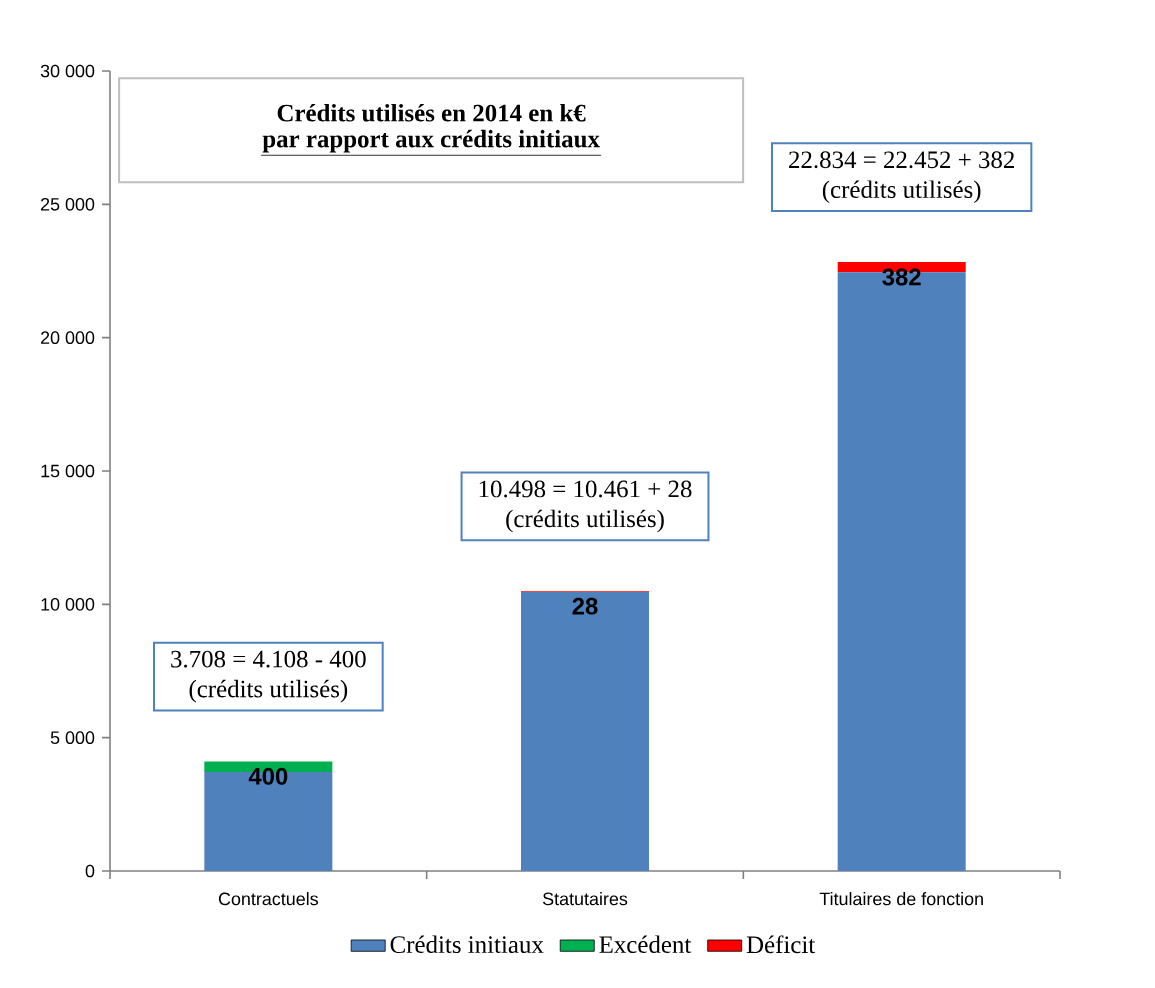 This screenshot has width=1155, height=988. What do you see at coordinates (268, 659) in the screenshot?
I see `annotation: 3.708 = 4.108 - 400` at bounding box center [268, 659].